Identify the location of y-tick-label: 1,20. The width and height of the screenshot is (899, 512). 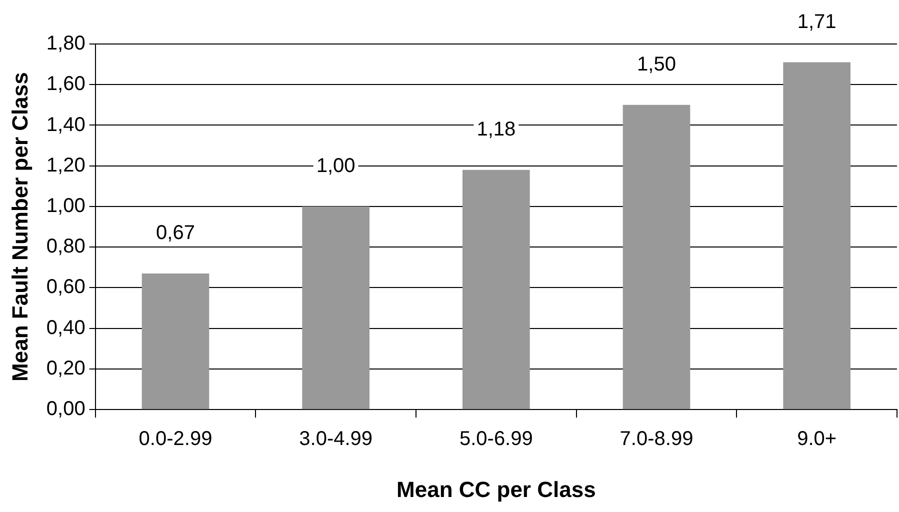
(66, 165).